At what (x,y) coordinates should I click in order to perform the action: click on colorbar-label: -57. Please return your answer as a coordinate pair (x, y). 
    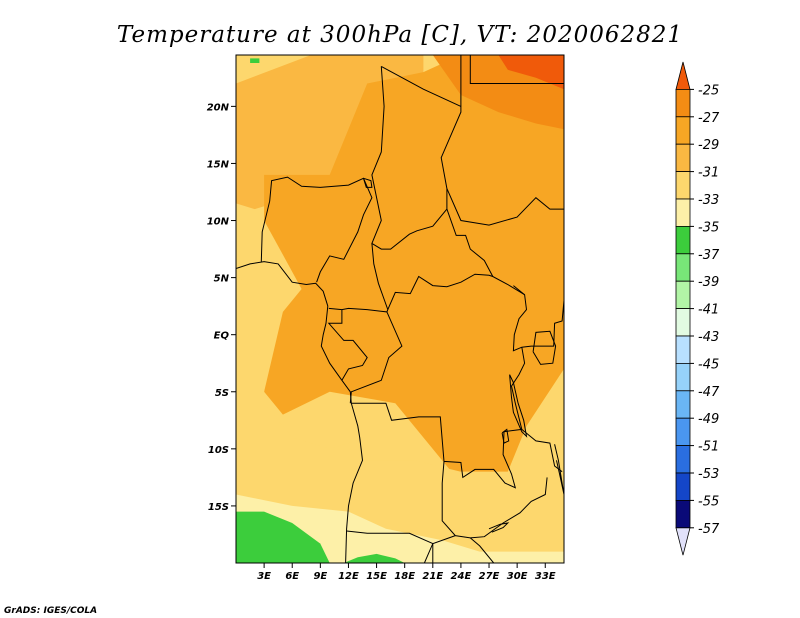
    Looking at the image, I should click on (709, 529).